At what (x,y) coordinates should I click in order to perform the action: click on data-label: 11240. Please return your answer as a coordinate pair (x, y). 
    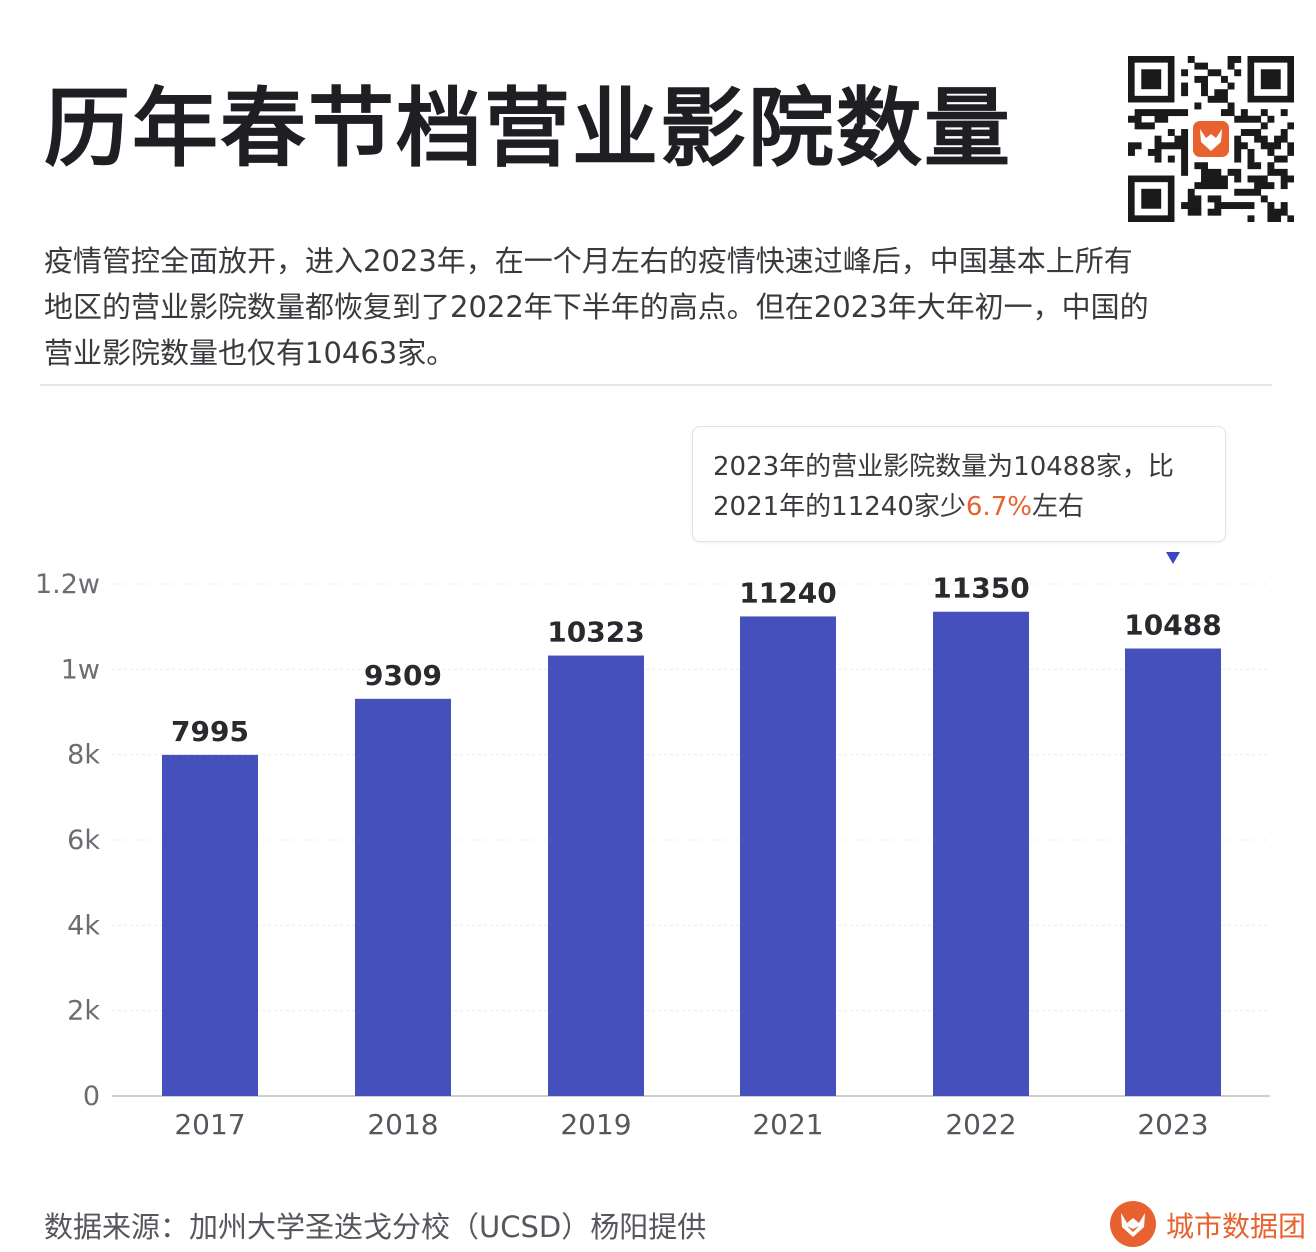
    Looking at the image, I should click on (787, 592).